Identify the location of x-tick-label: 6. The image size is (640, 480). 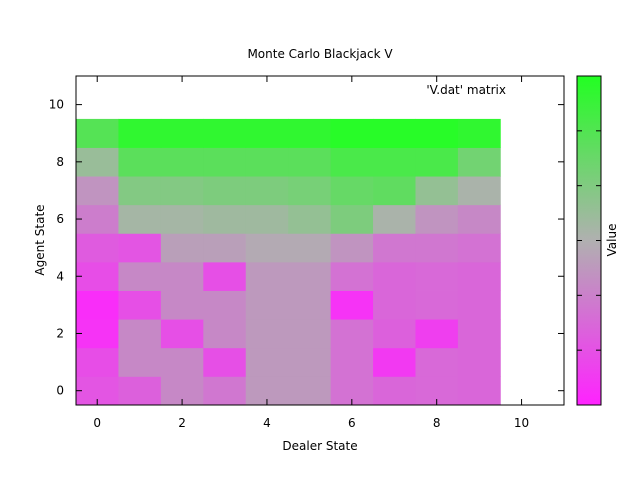
(352, 423).